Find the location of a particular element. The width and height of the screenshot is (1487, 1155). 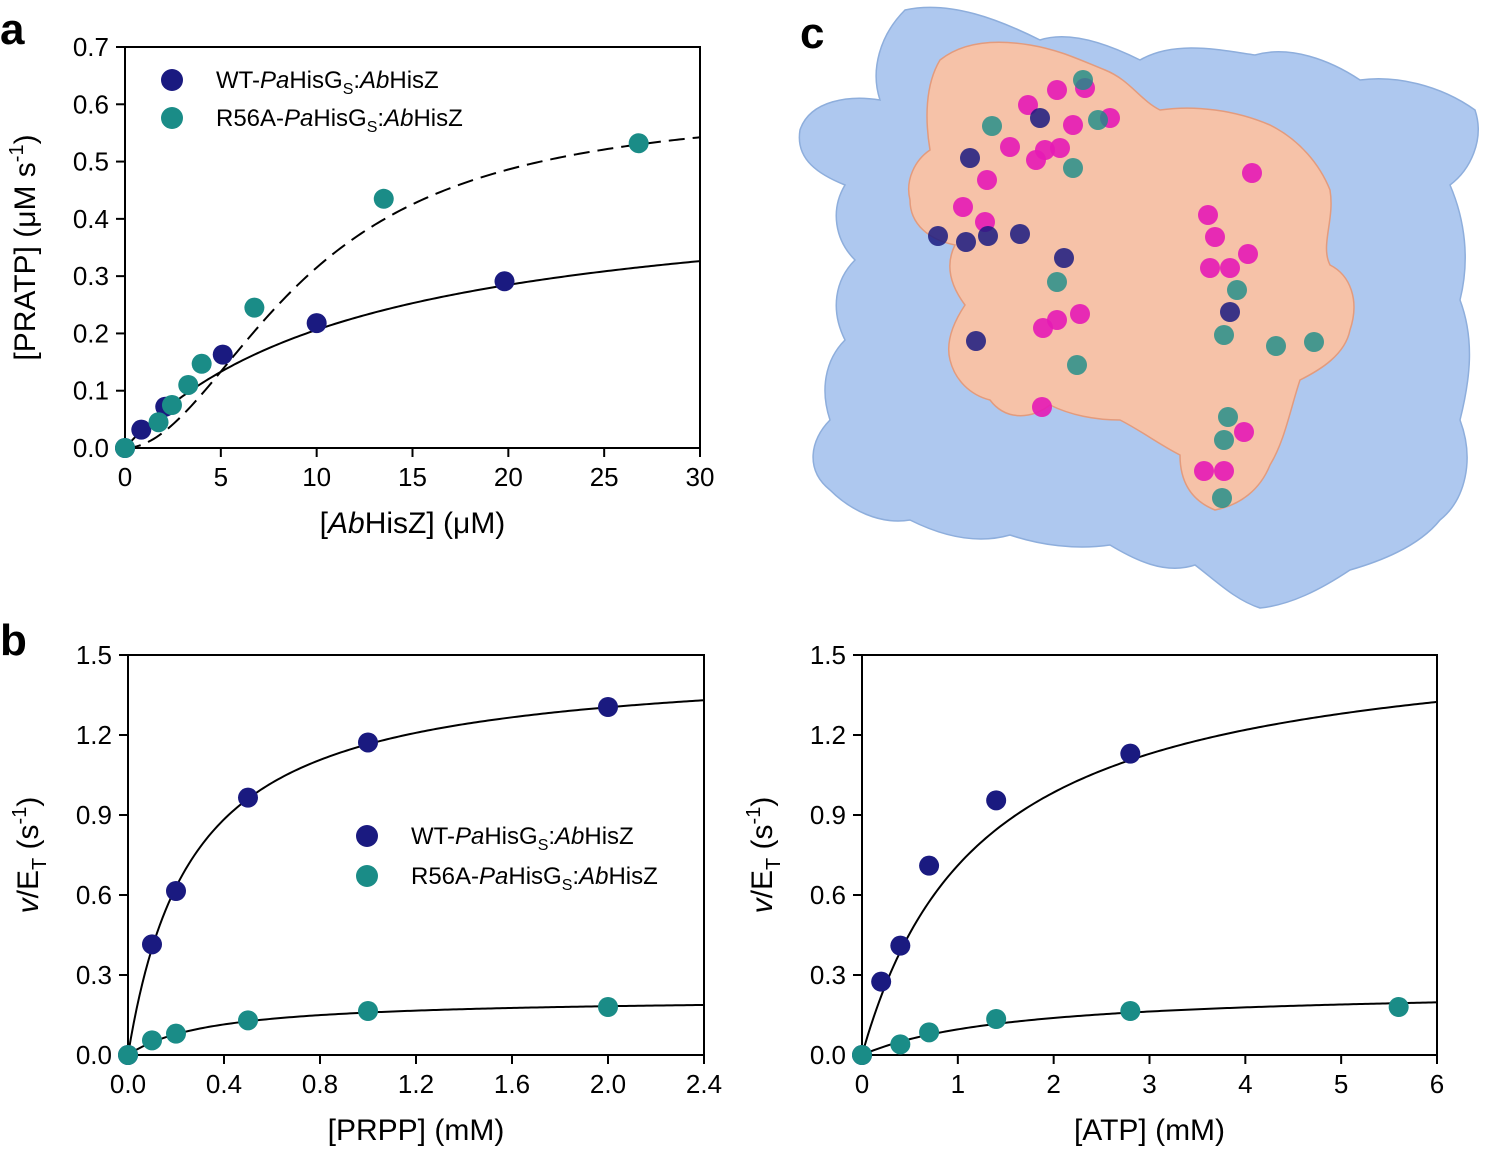

x-tick-label: 2.0 is located at coordinates (608, 1084).